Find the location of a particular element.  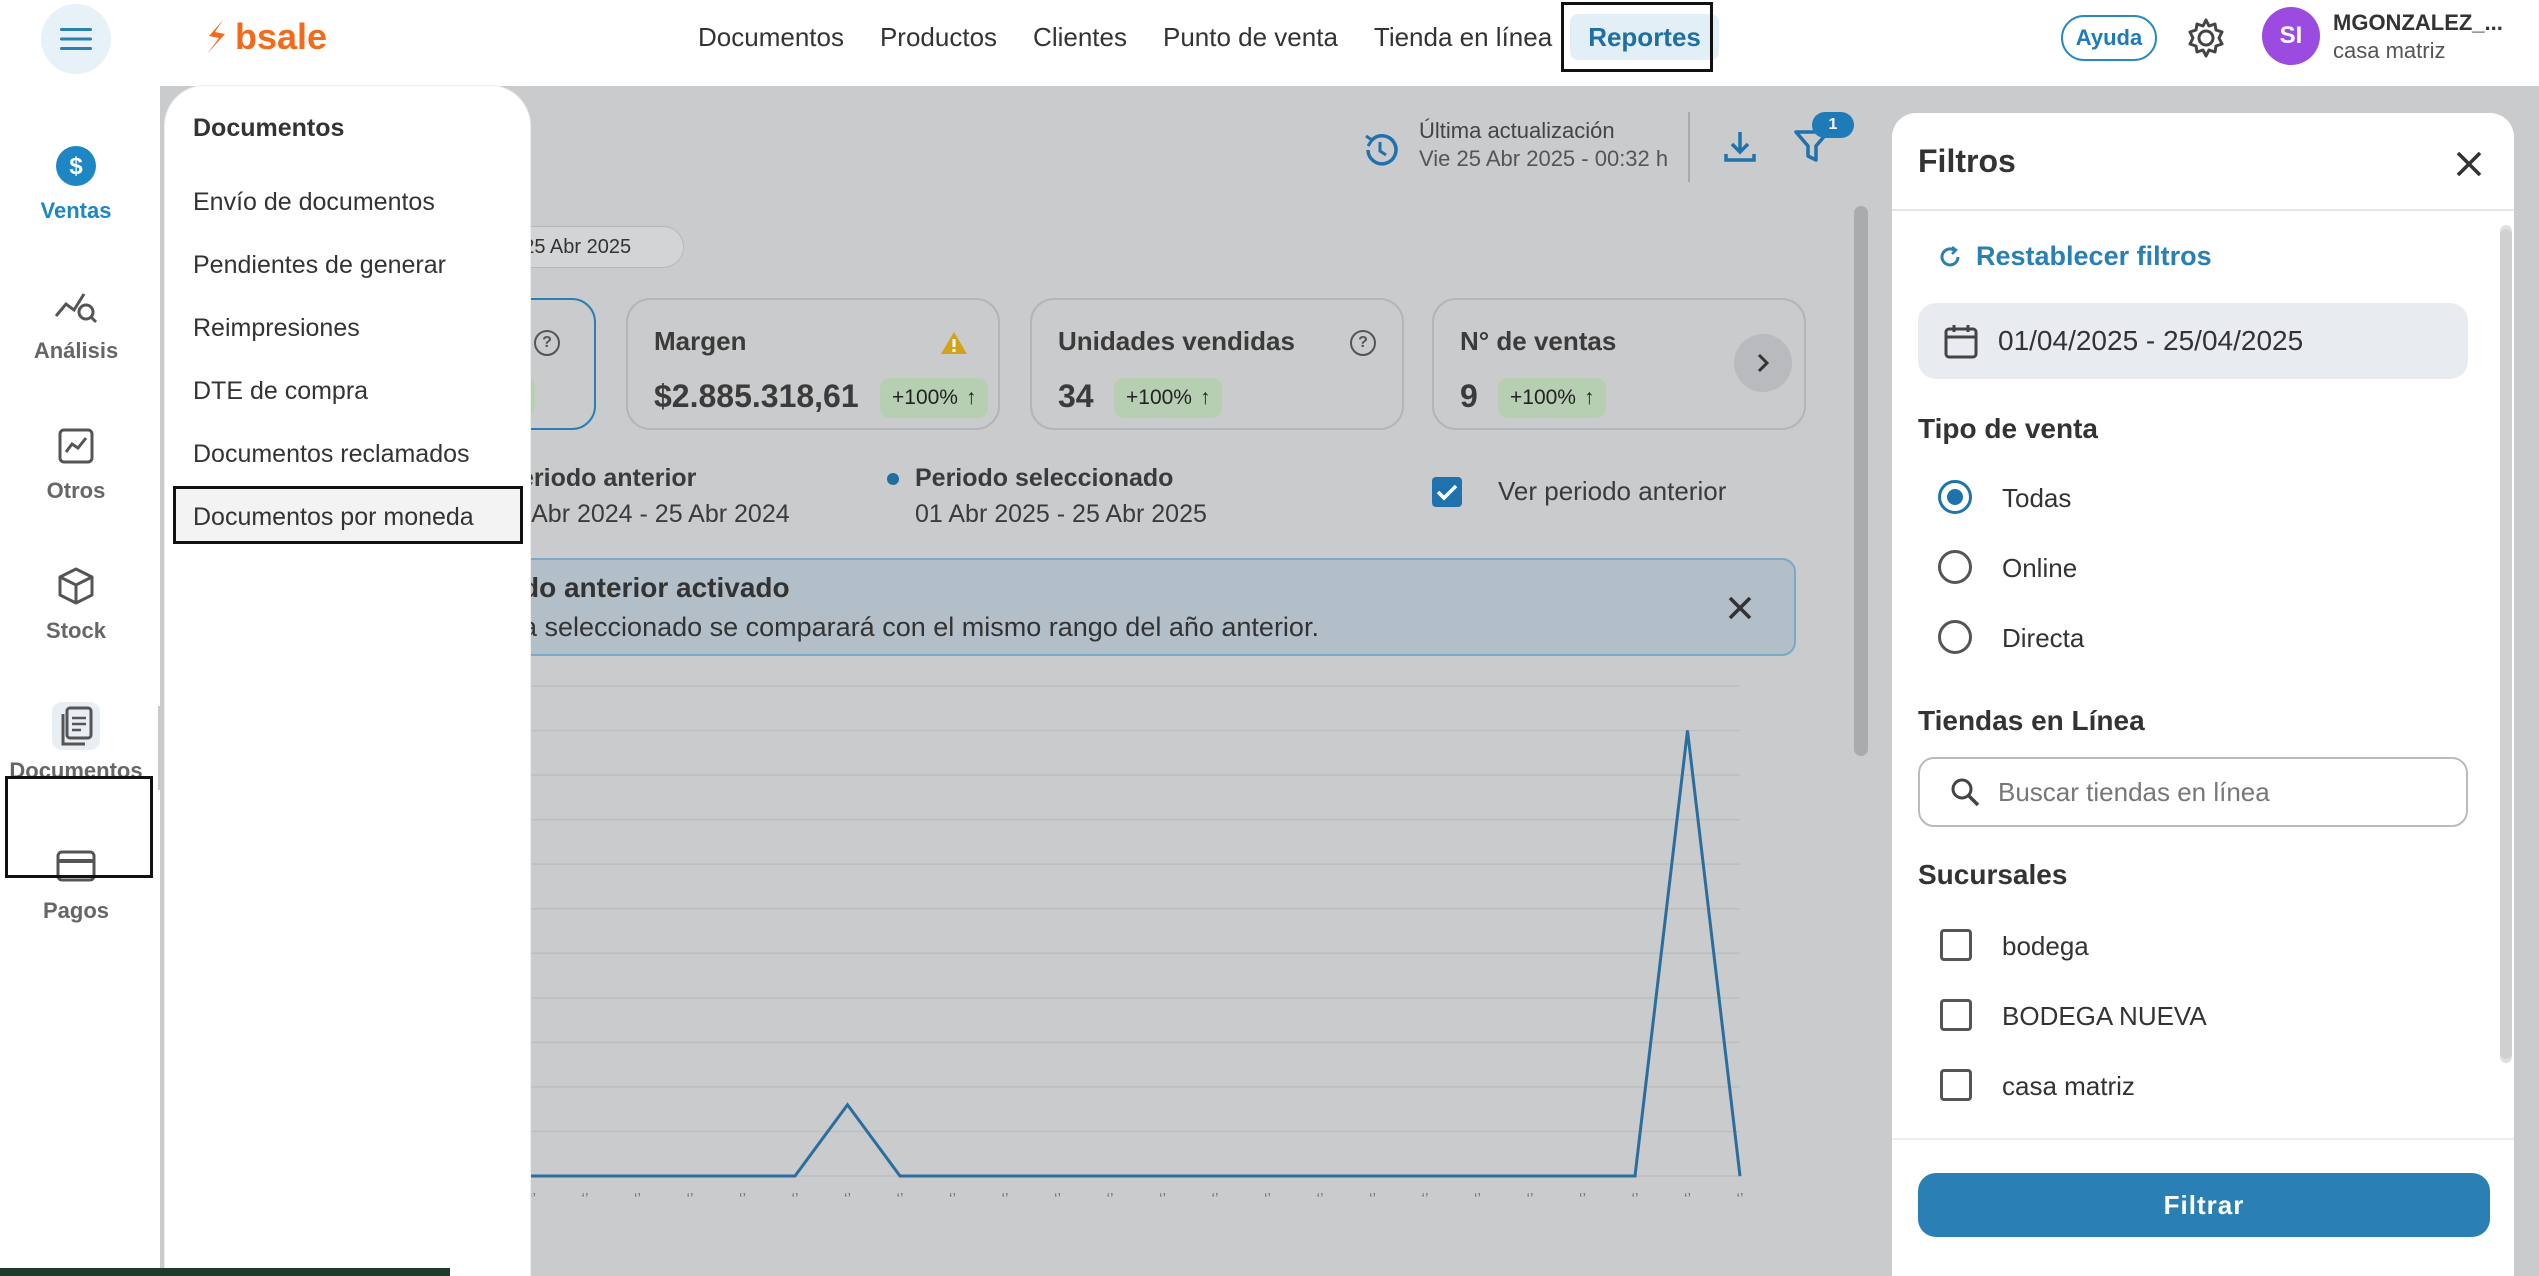

help-button: Ayuda is located at coordinates (2109, 38).